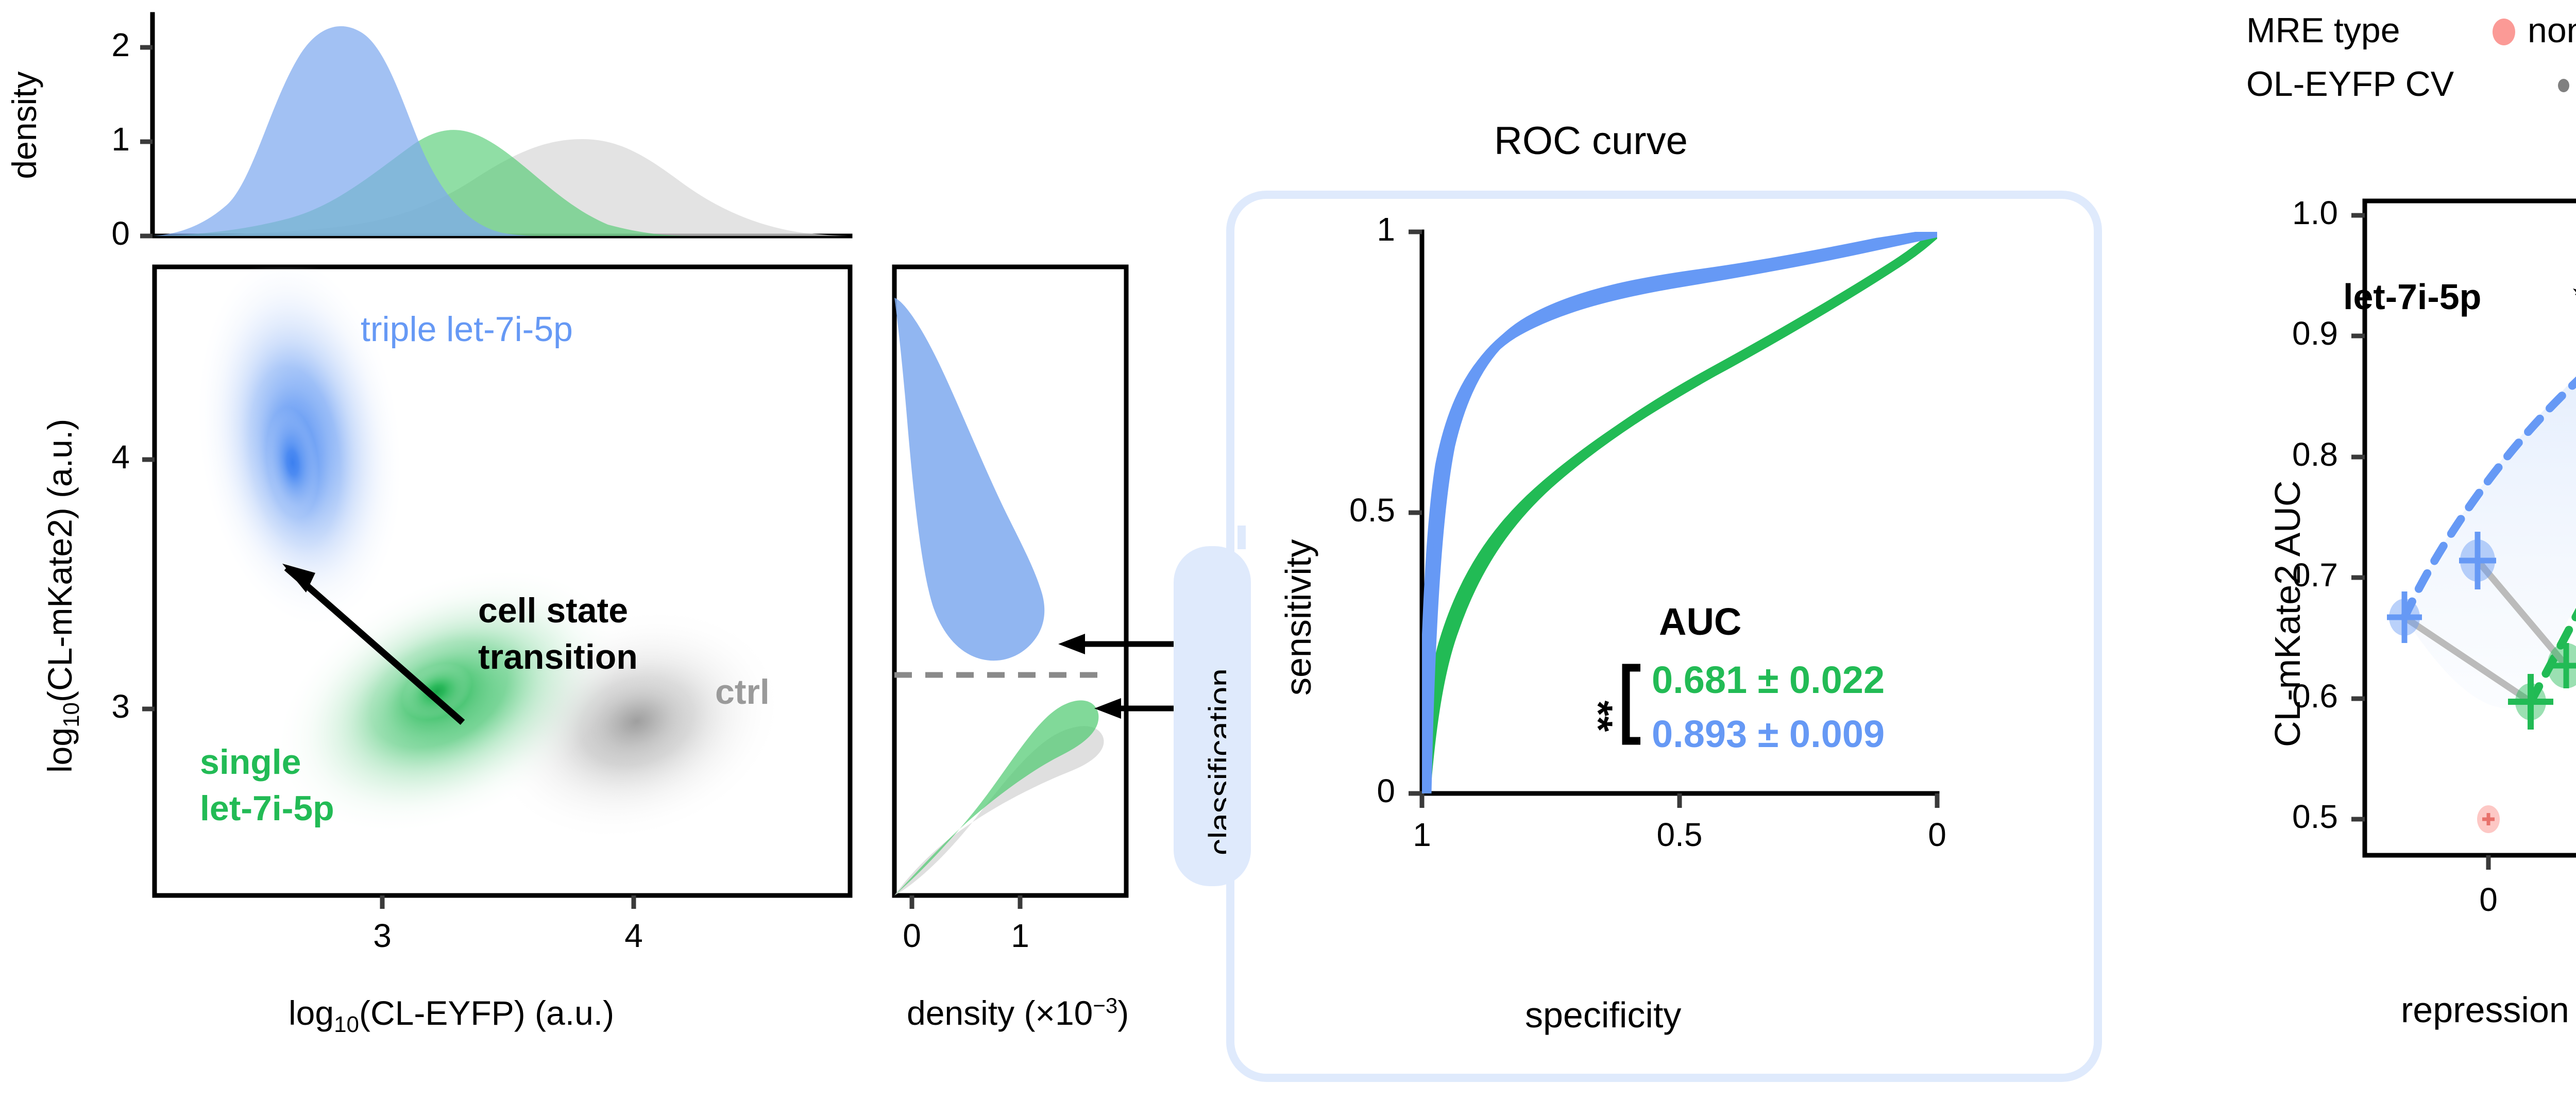  Describe the element at coordinates (250, 762) in the screenshot. I see `label-single: single` at that location.